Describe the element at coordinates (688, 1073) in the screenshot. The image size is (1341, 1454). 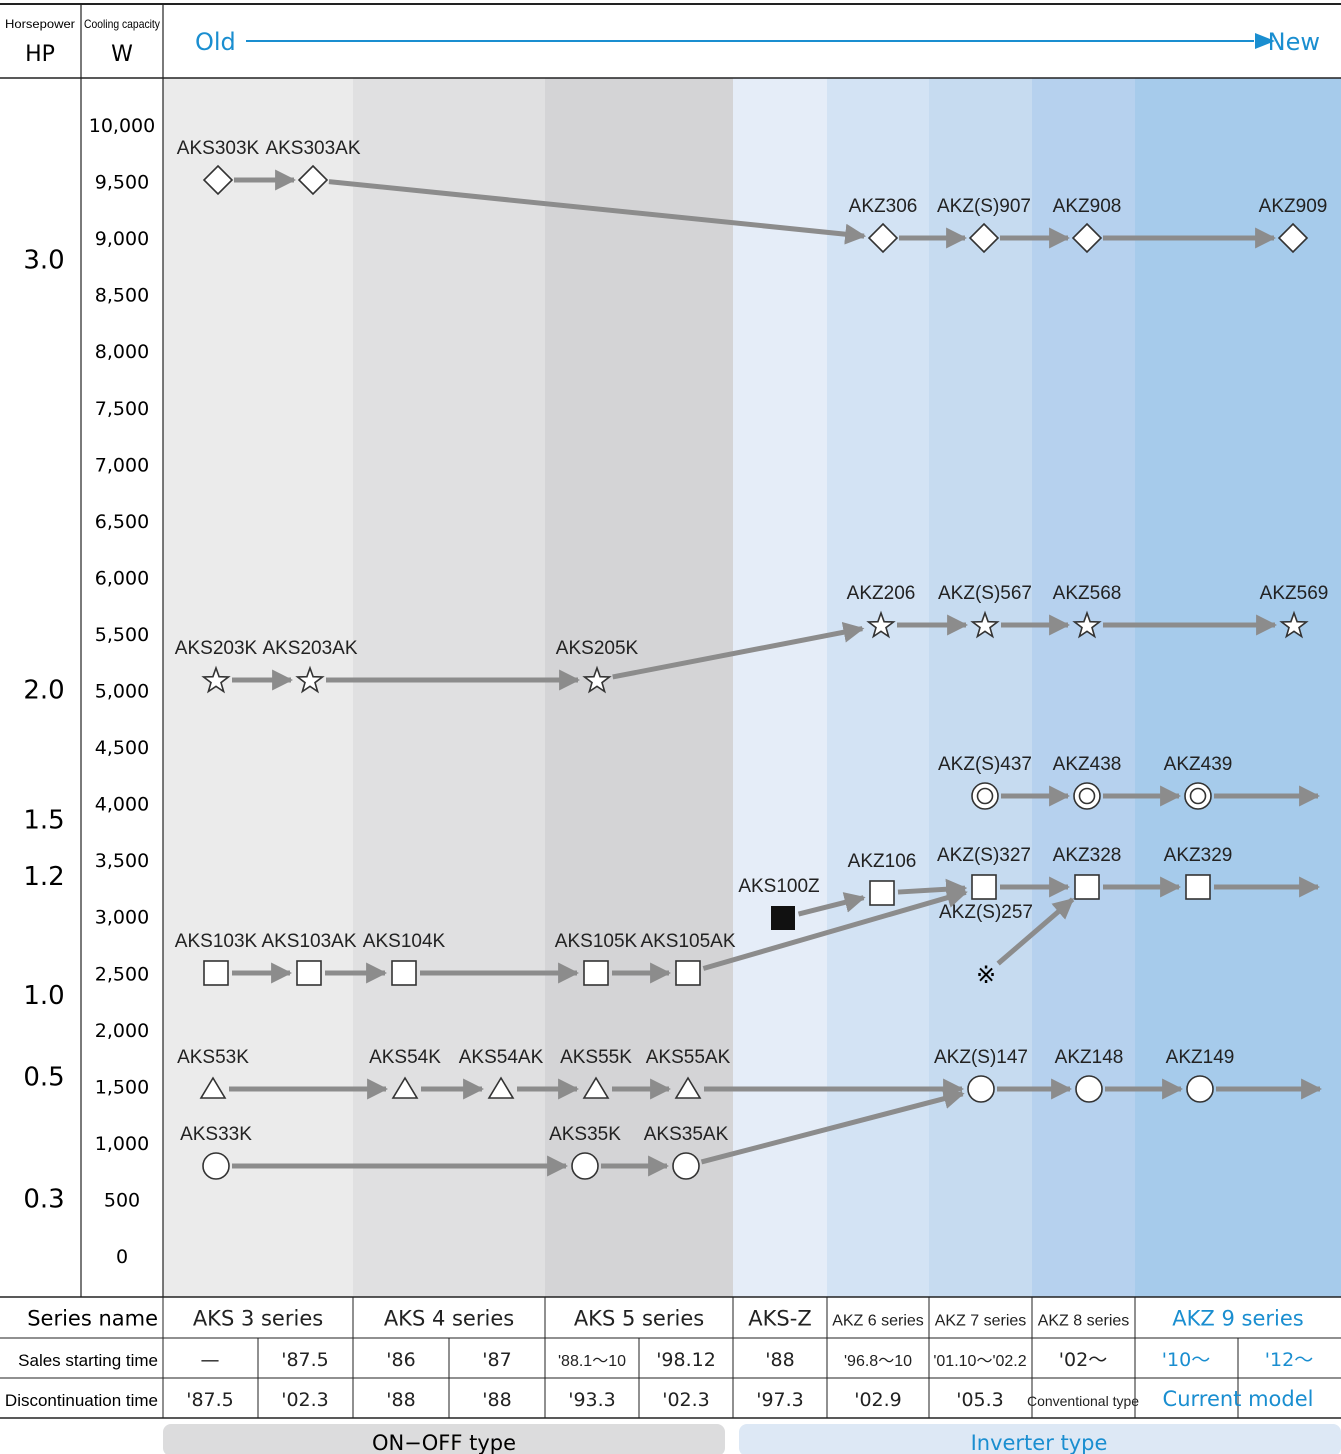
I see `model-node-aks55ak: AKS55AK` at that location.